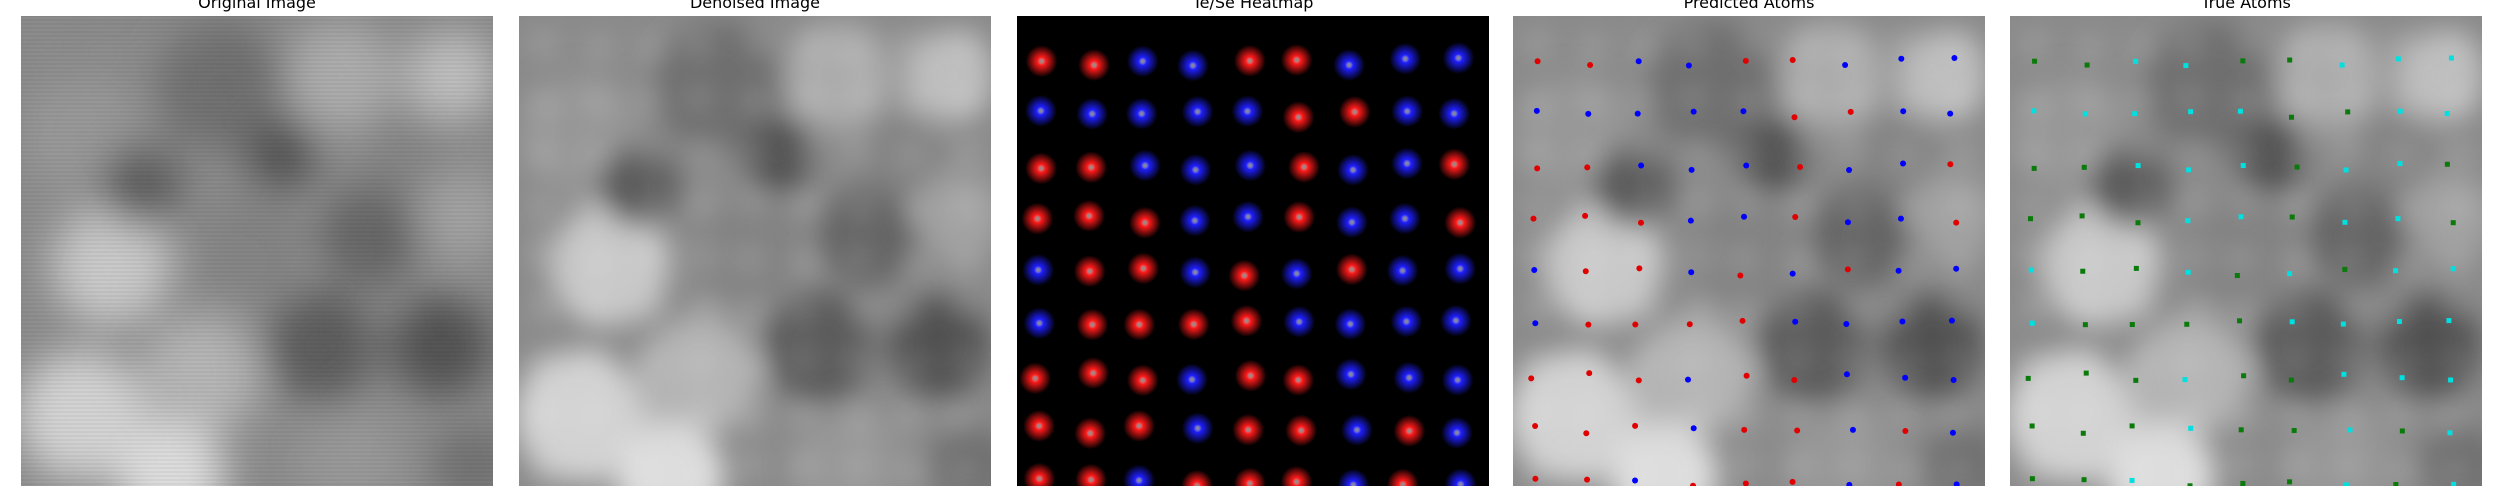 The width and height of the screenshot is (2500, 500). What do you see at coordinates (1253, 6) in the screenshot?
I see `panel-title-heatmap: Te/Se Heatmap` at bounding box center [1253, 6].